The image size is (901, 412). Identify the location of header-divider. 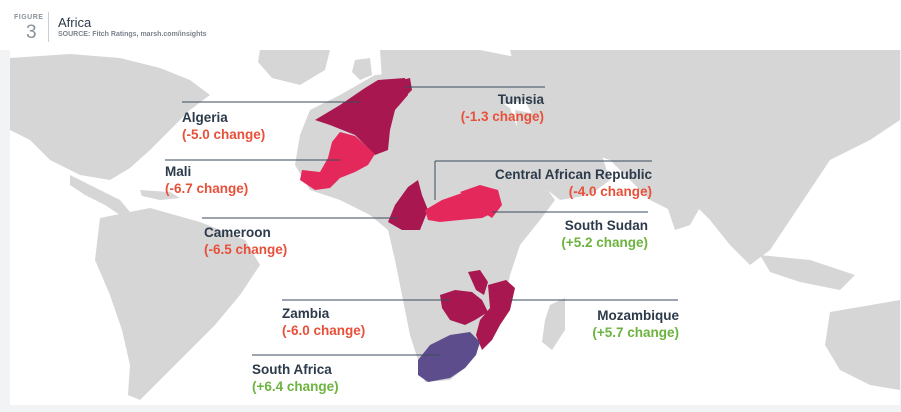
(48, 27).